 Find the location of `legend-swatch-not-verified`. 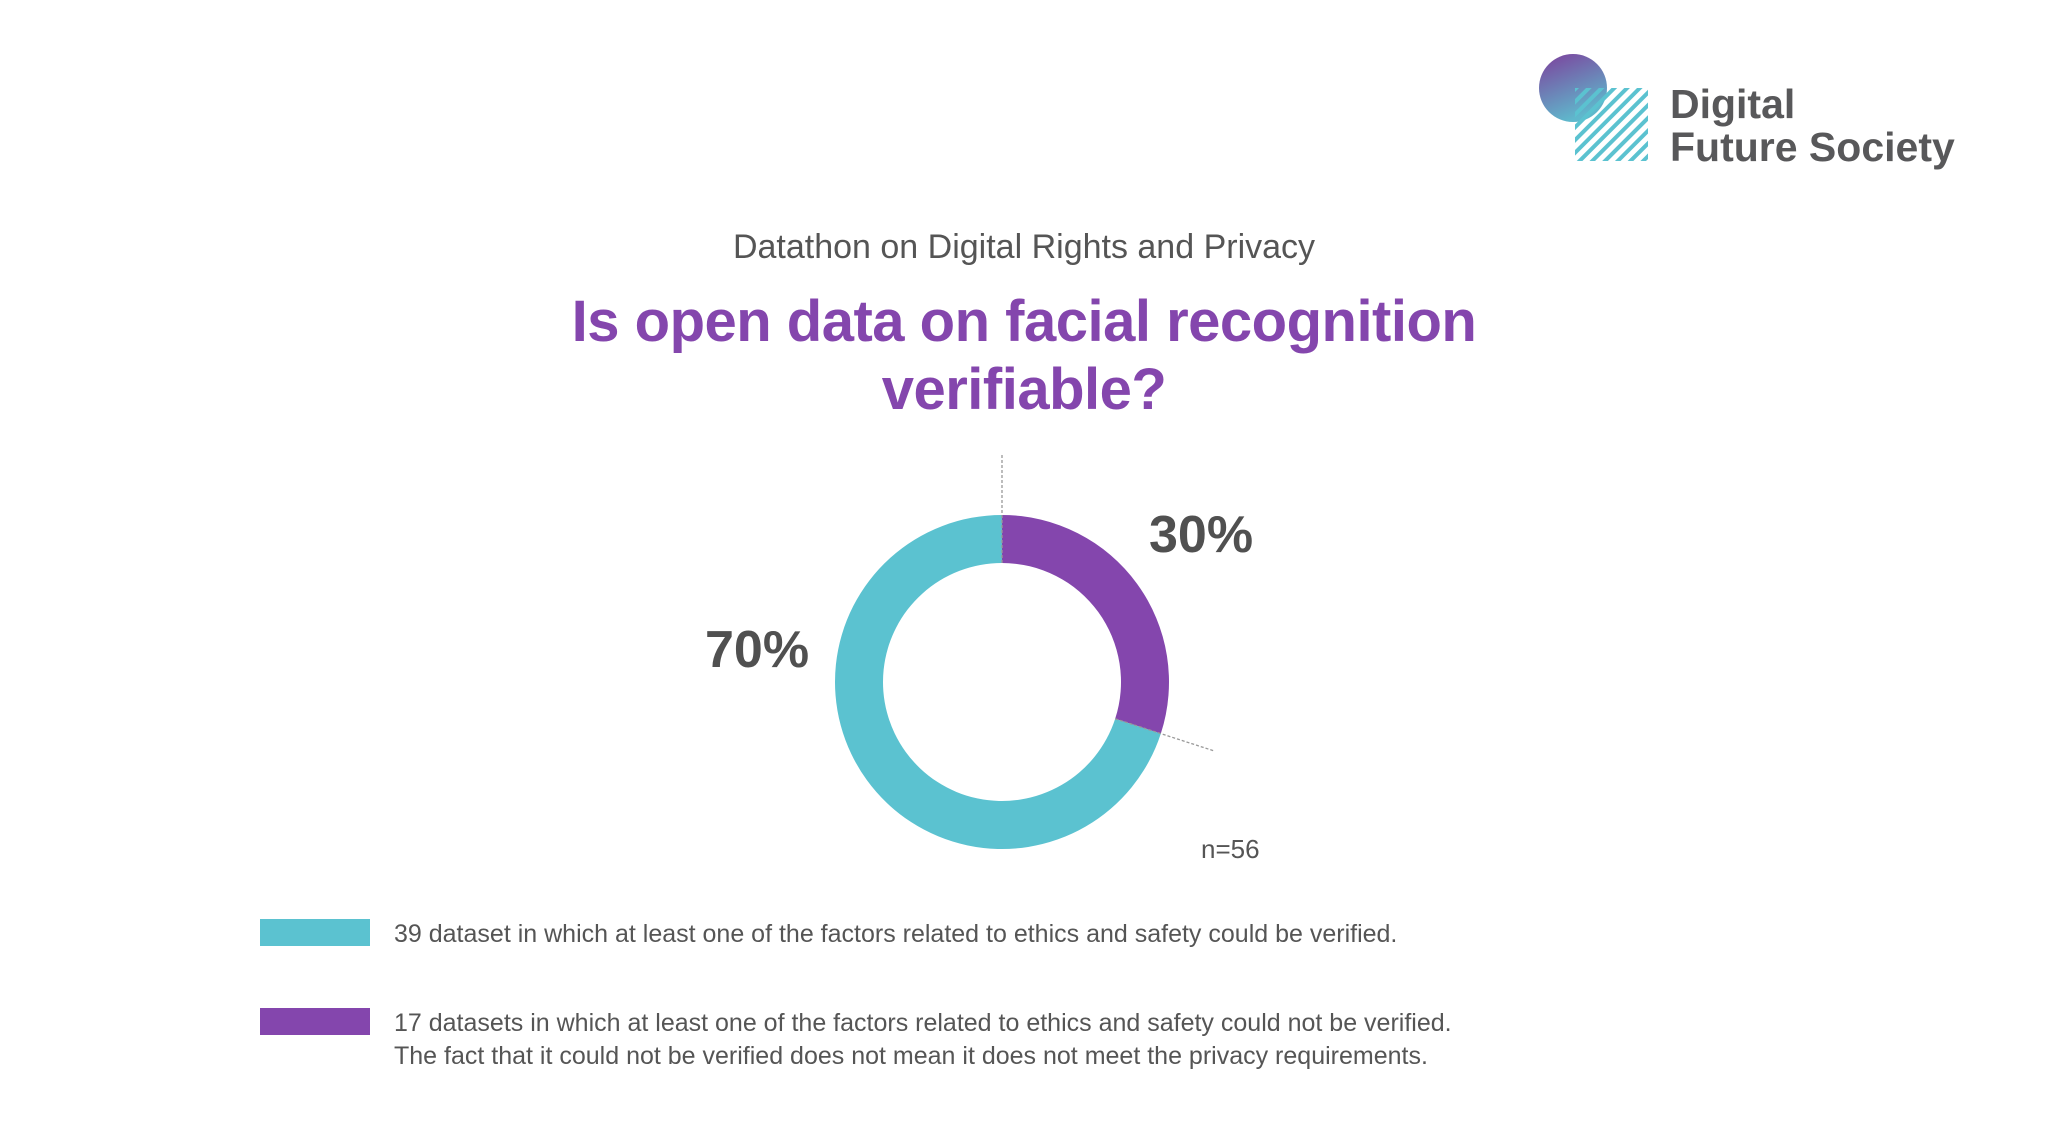

legend-swatch-not-verified is located at coordinates (315, 1021).